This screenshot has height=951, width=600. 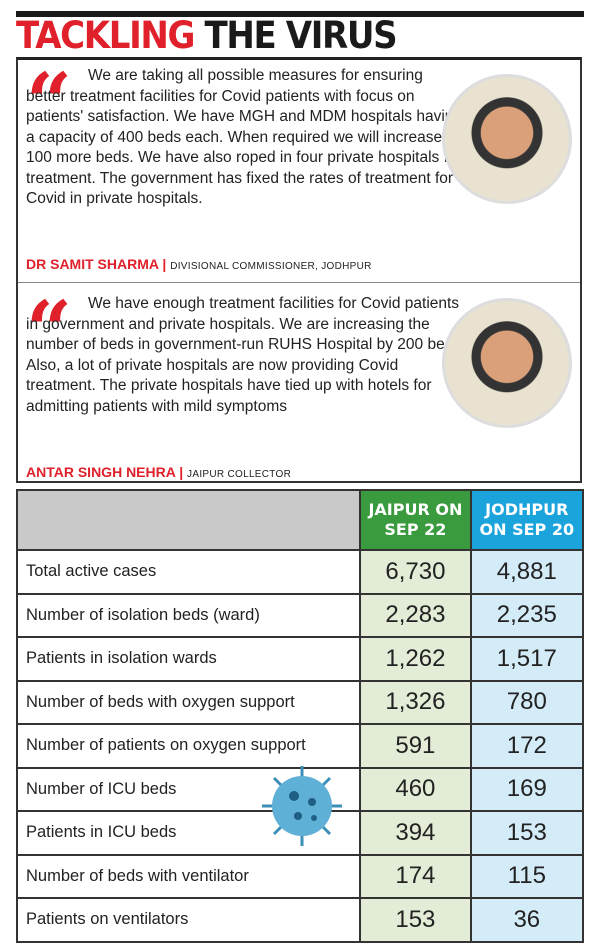 What do you see at coordinates (188, 615) in the screenshot?
I see `row-label: Number of isolation beds (ward)` at bounding box center [188, 615].